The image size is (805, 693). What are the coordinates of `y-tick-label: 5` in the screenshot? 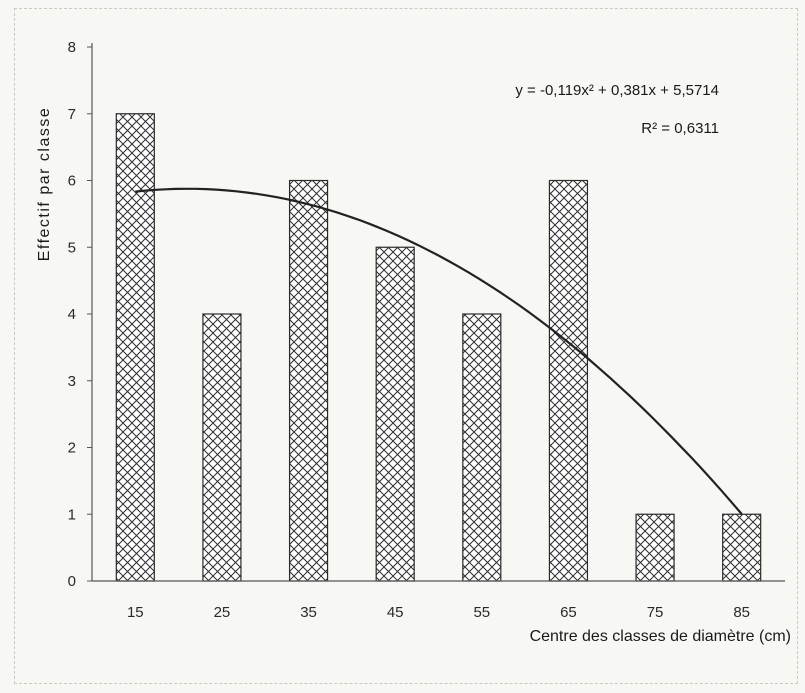 It's located at (72, 247).